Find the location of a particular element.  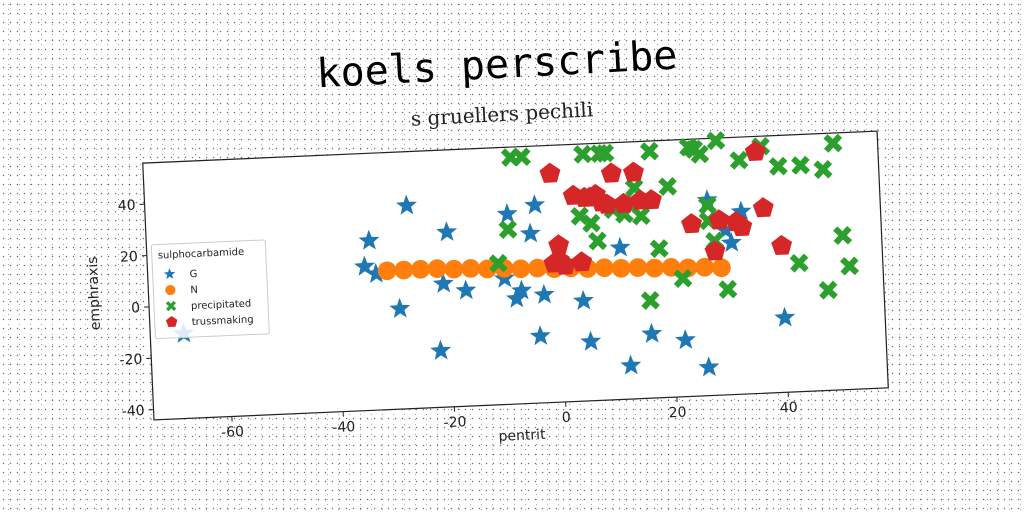

chart-subtitle: s gruellers pechili is located at coordinates (501, 114).